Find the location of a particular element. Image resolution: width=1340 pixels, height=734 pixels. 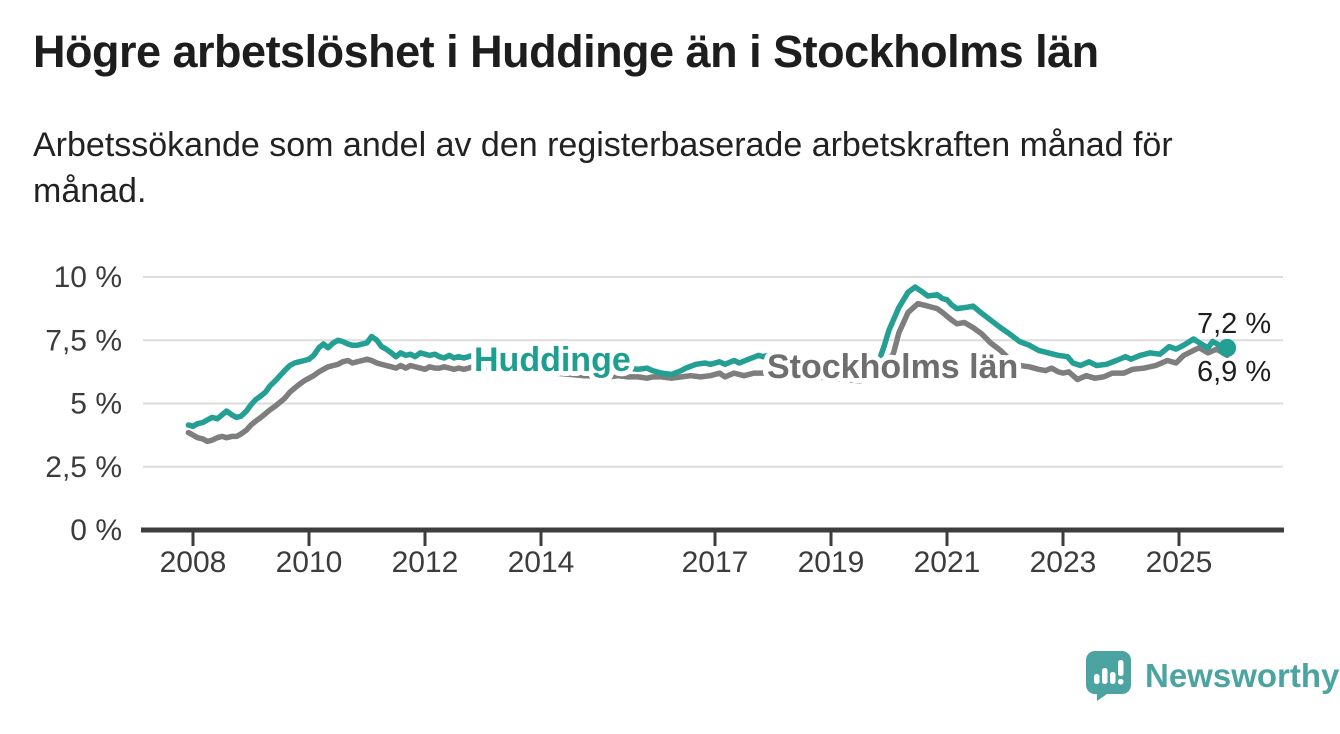

y-axis-tick-label: 7,5 % is located at coordinates (83, 340).